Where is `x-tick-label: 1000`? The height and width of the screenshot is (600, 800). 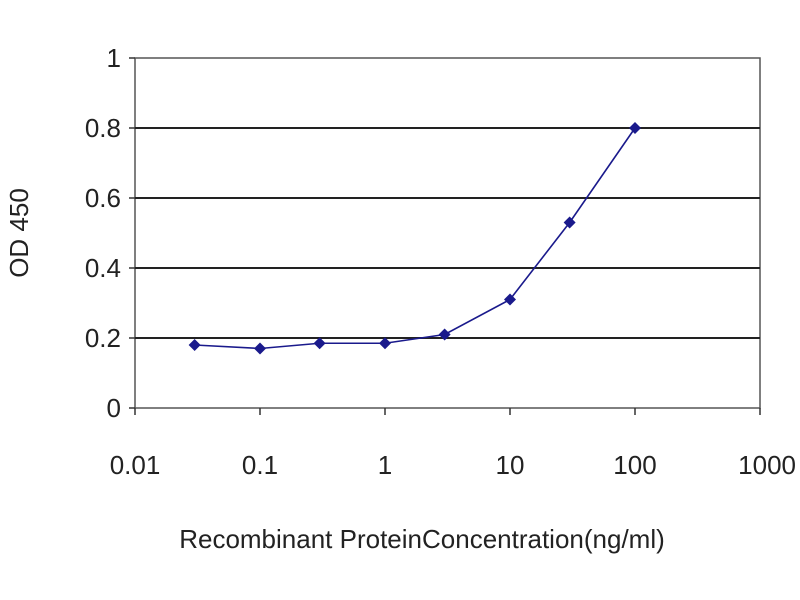 x-tick-label: 1000 is located at coordinates (767, 465).